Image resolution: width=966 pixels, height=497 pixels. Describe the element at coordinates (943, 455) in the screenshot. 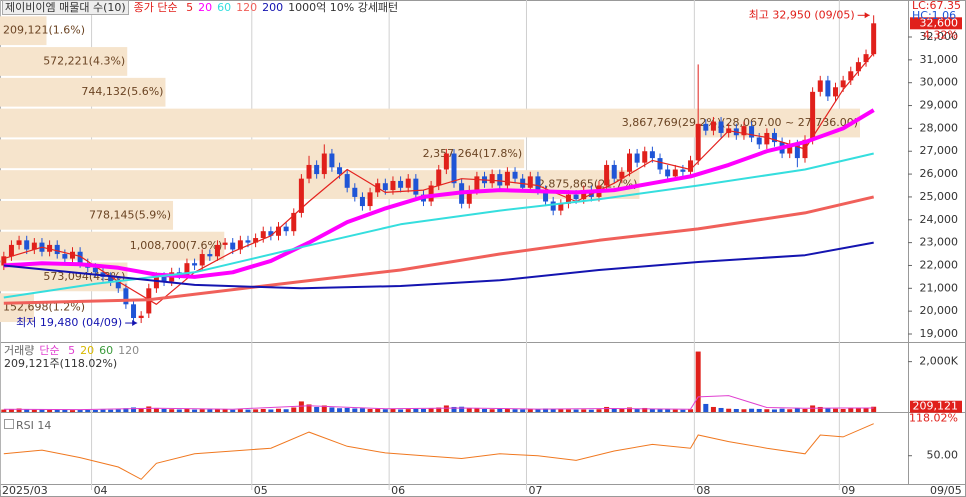

I see `y-tick-label: 50.00` at that location.